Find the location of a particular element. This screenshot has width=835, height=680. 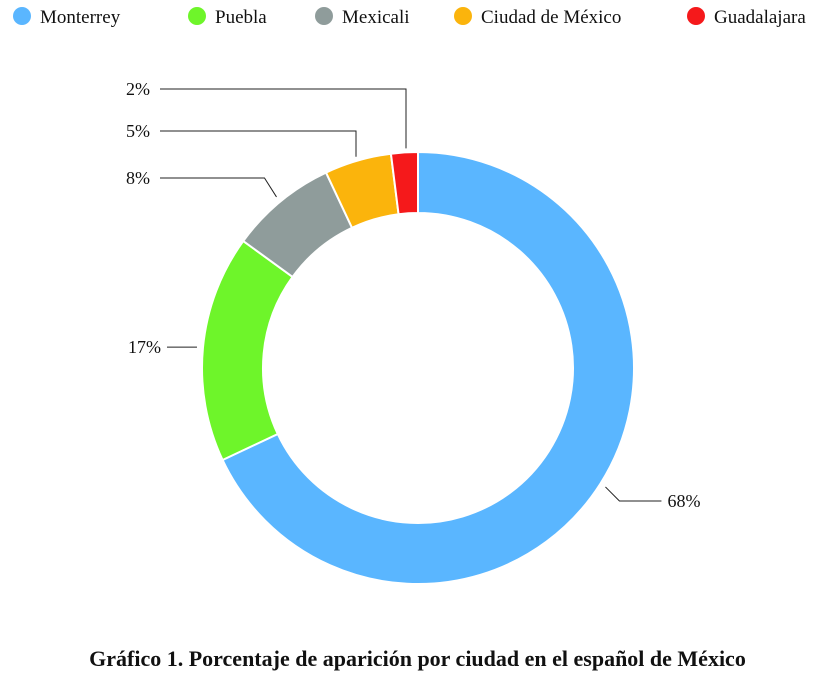

data-label-puebla: 17% is located at coordinates (144, 347).